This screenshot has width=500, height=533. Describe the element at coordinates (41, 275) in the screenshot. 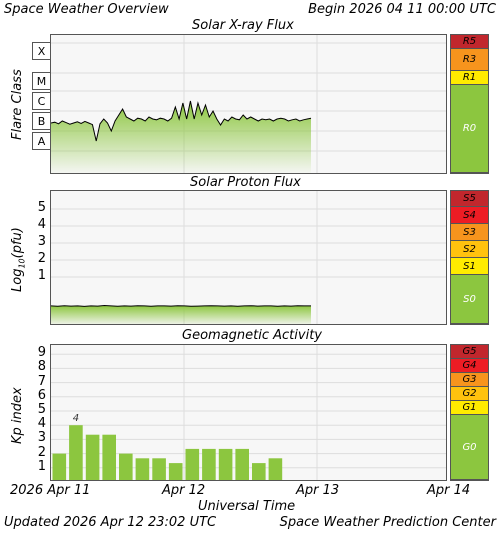

I see `proton-ytick-1: 1` at that location.